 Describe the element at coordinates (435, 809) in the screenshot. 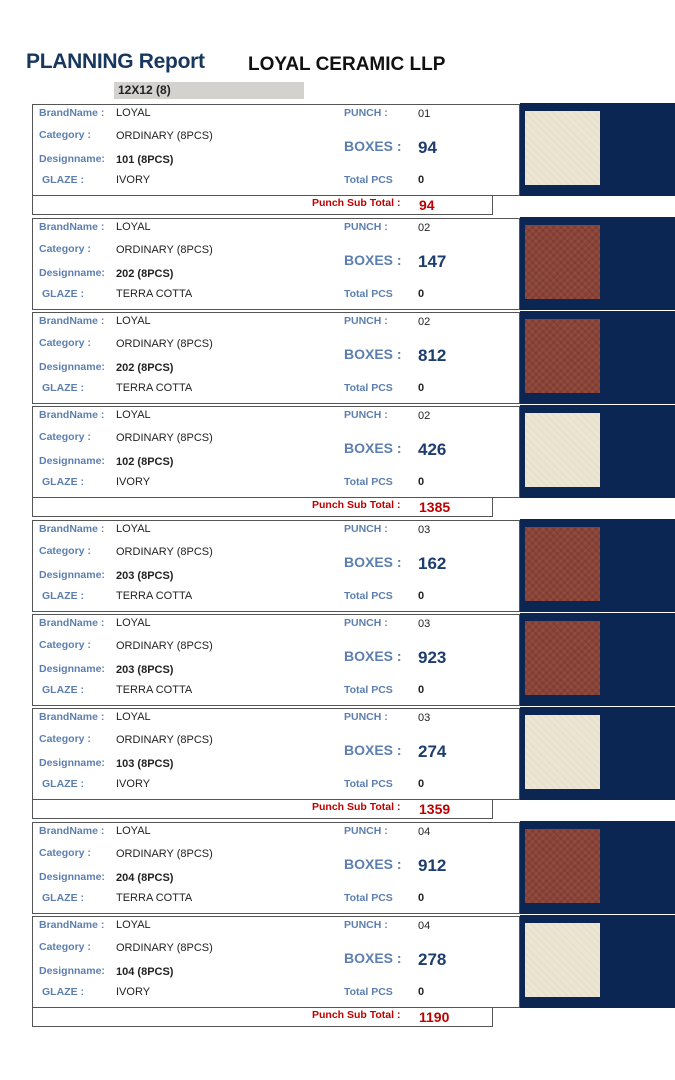

I see `subtotal-value: 1359` at that location.